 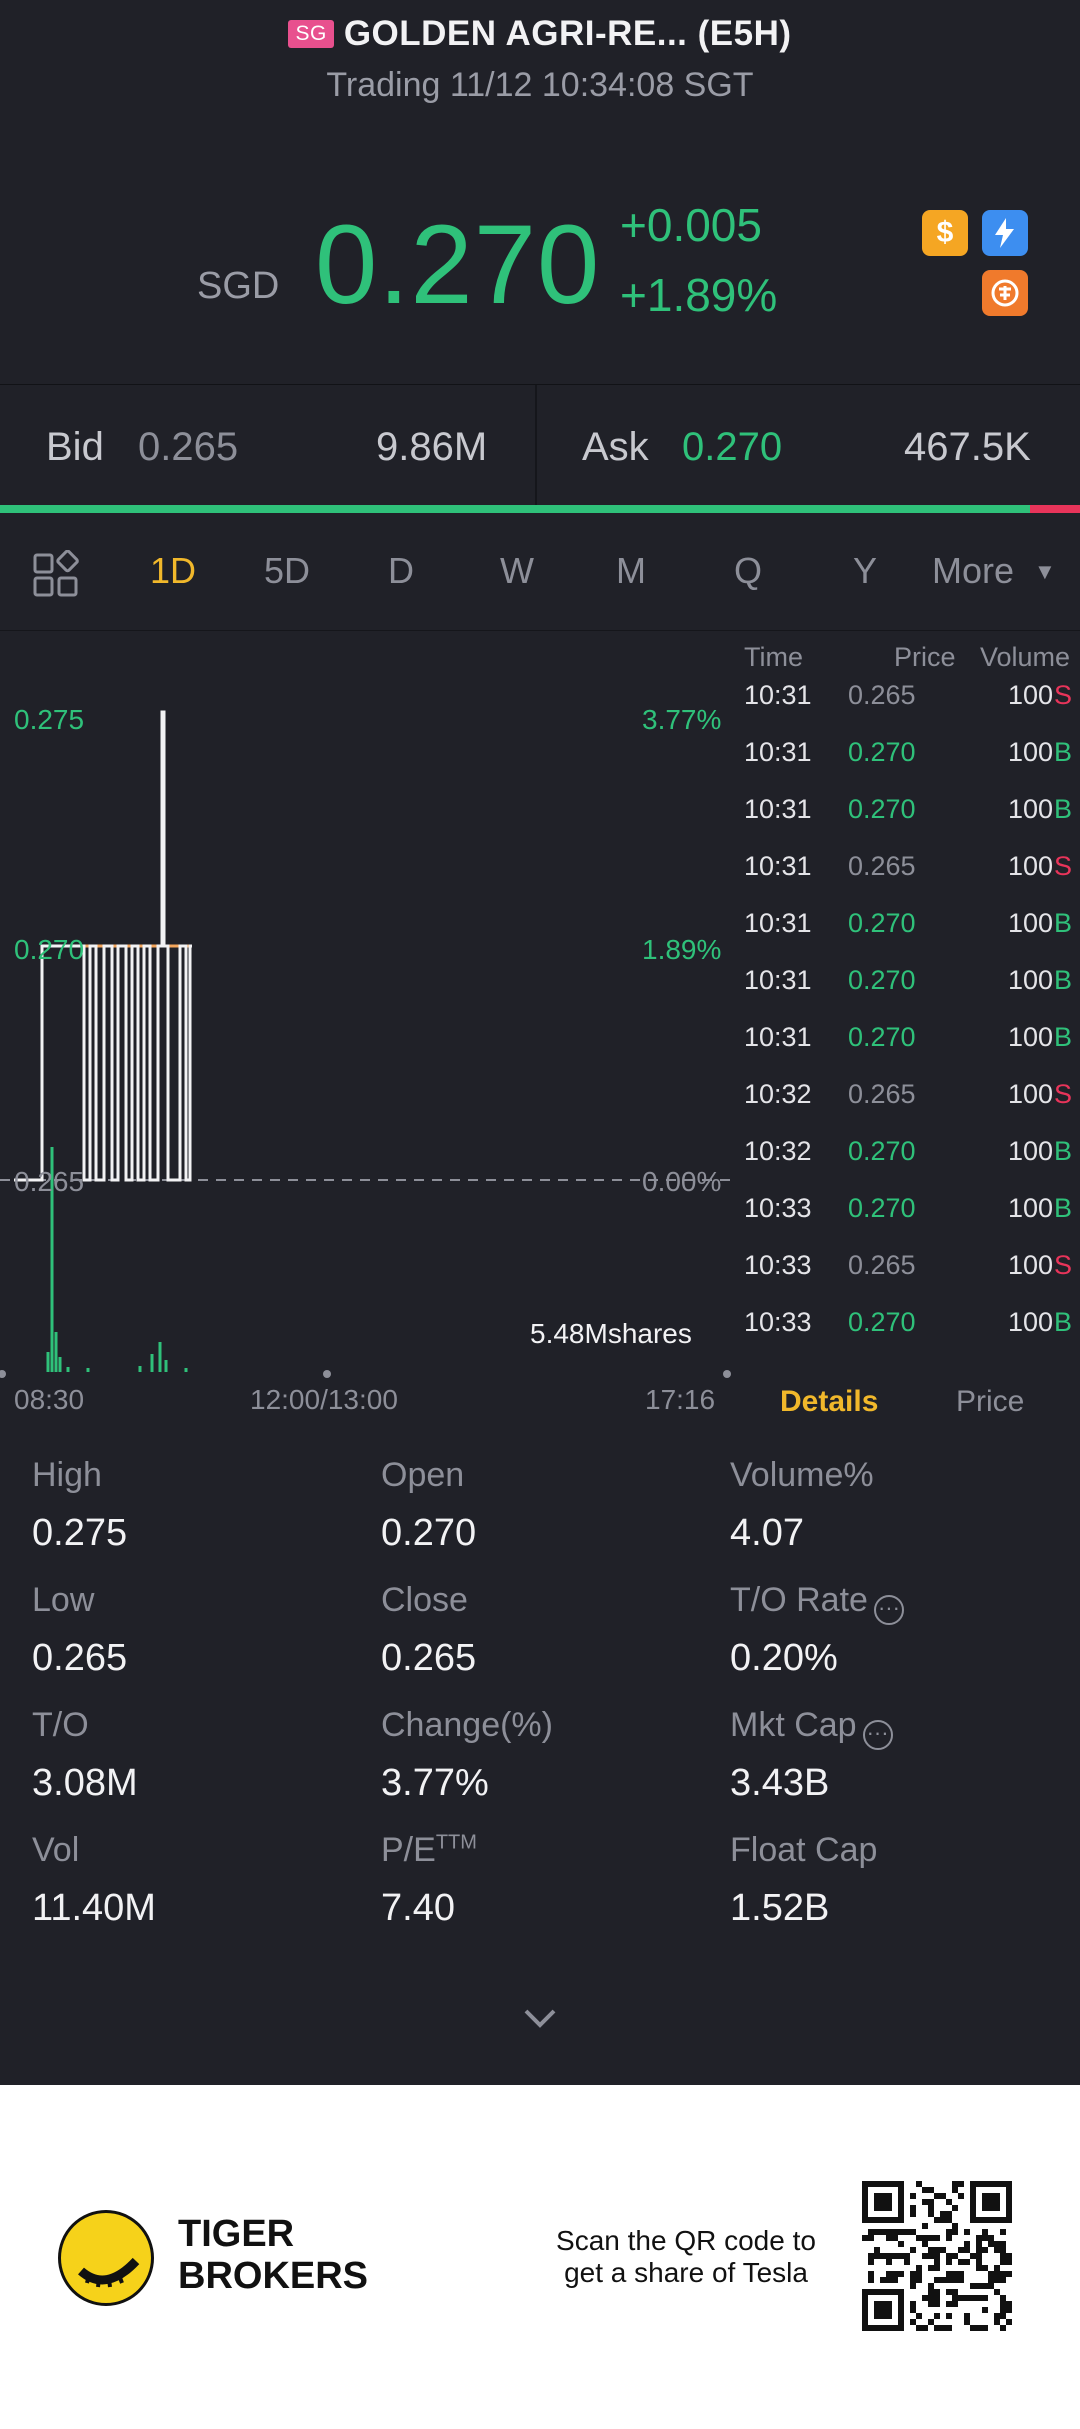 I want to click on stat-vol: 11.40M, so click(x=94, y=1908).